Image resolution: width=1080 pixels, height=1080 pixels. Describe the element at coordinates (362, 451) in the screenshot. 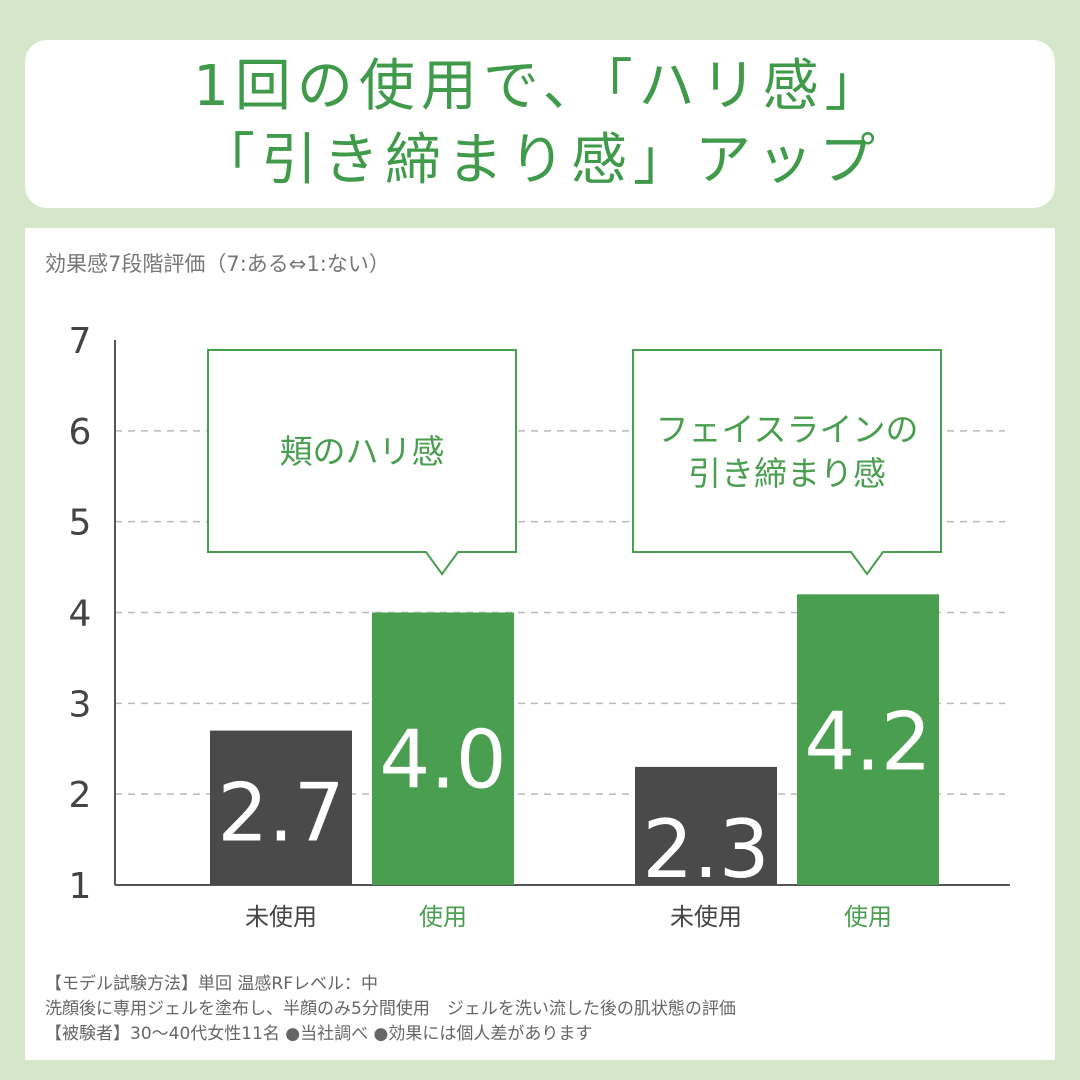

I see `callout-text: 頬のハリ感` at that location.